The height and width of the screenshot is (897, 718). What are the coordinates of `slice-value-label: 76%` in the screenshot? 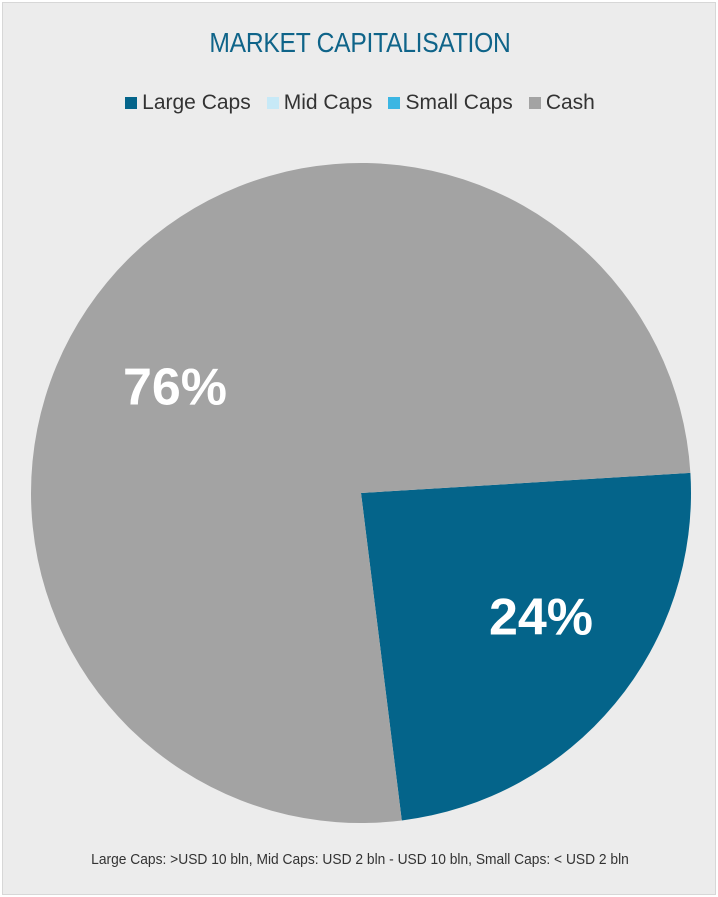 It's located at (175, 388).